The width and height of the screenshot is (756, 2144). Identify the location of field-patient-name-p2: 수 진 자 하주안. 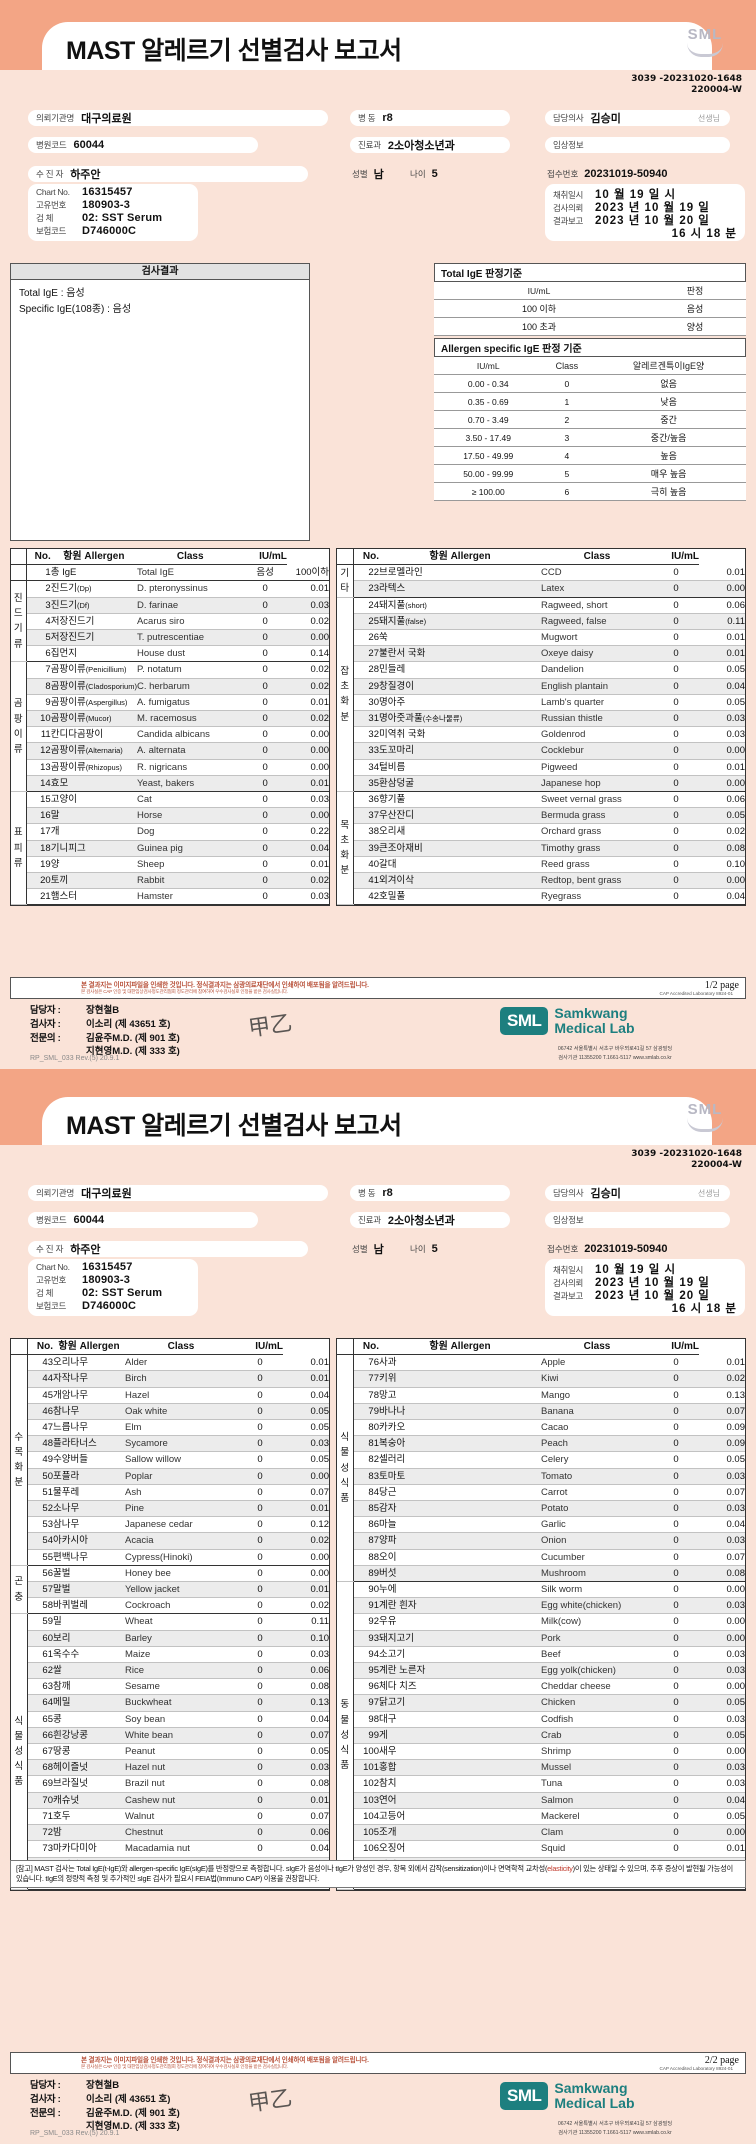
(168, 1249).